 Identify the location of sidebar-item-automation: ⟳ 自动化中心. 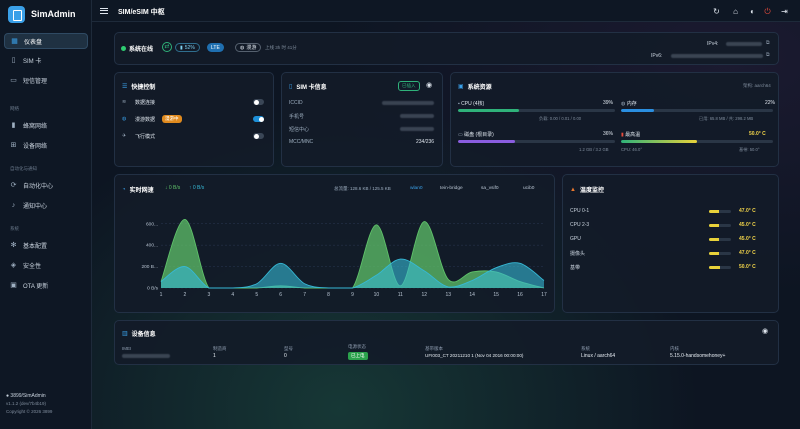
(46, 185).